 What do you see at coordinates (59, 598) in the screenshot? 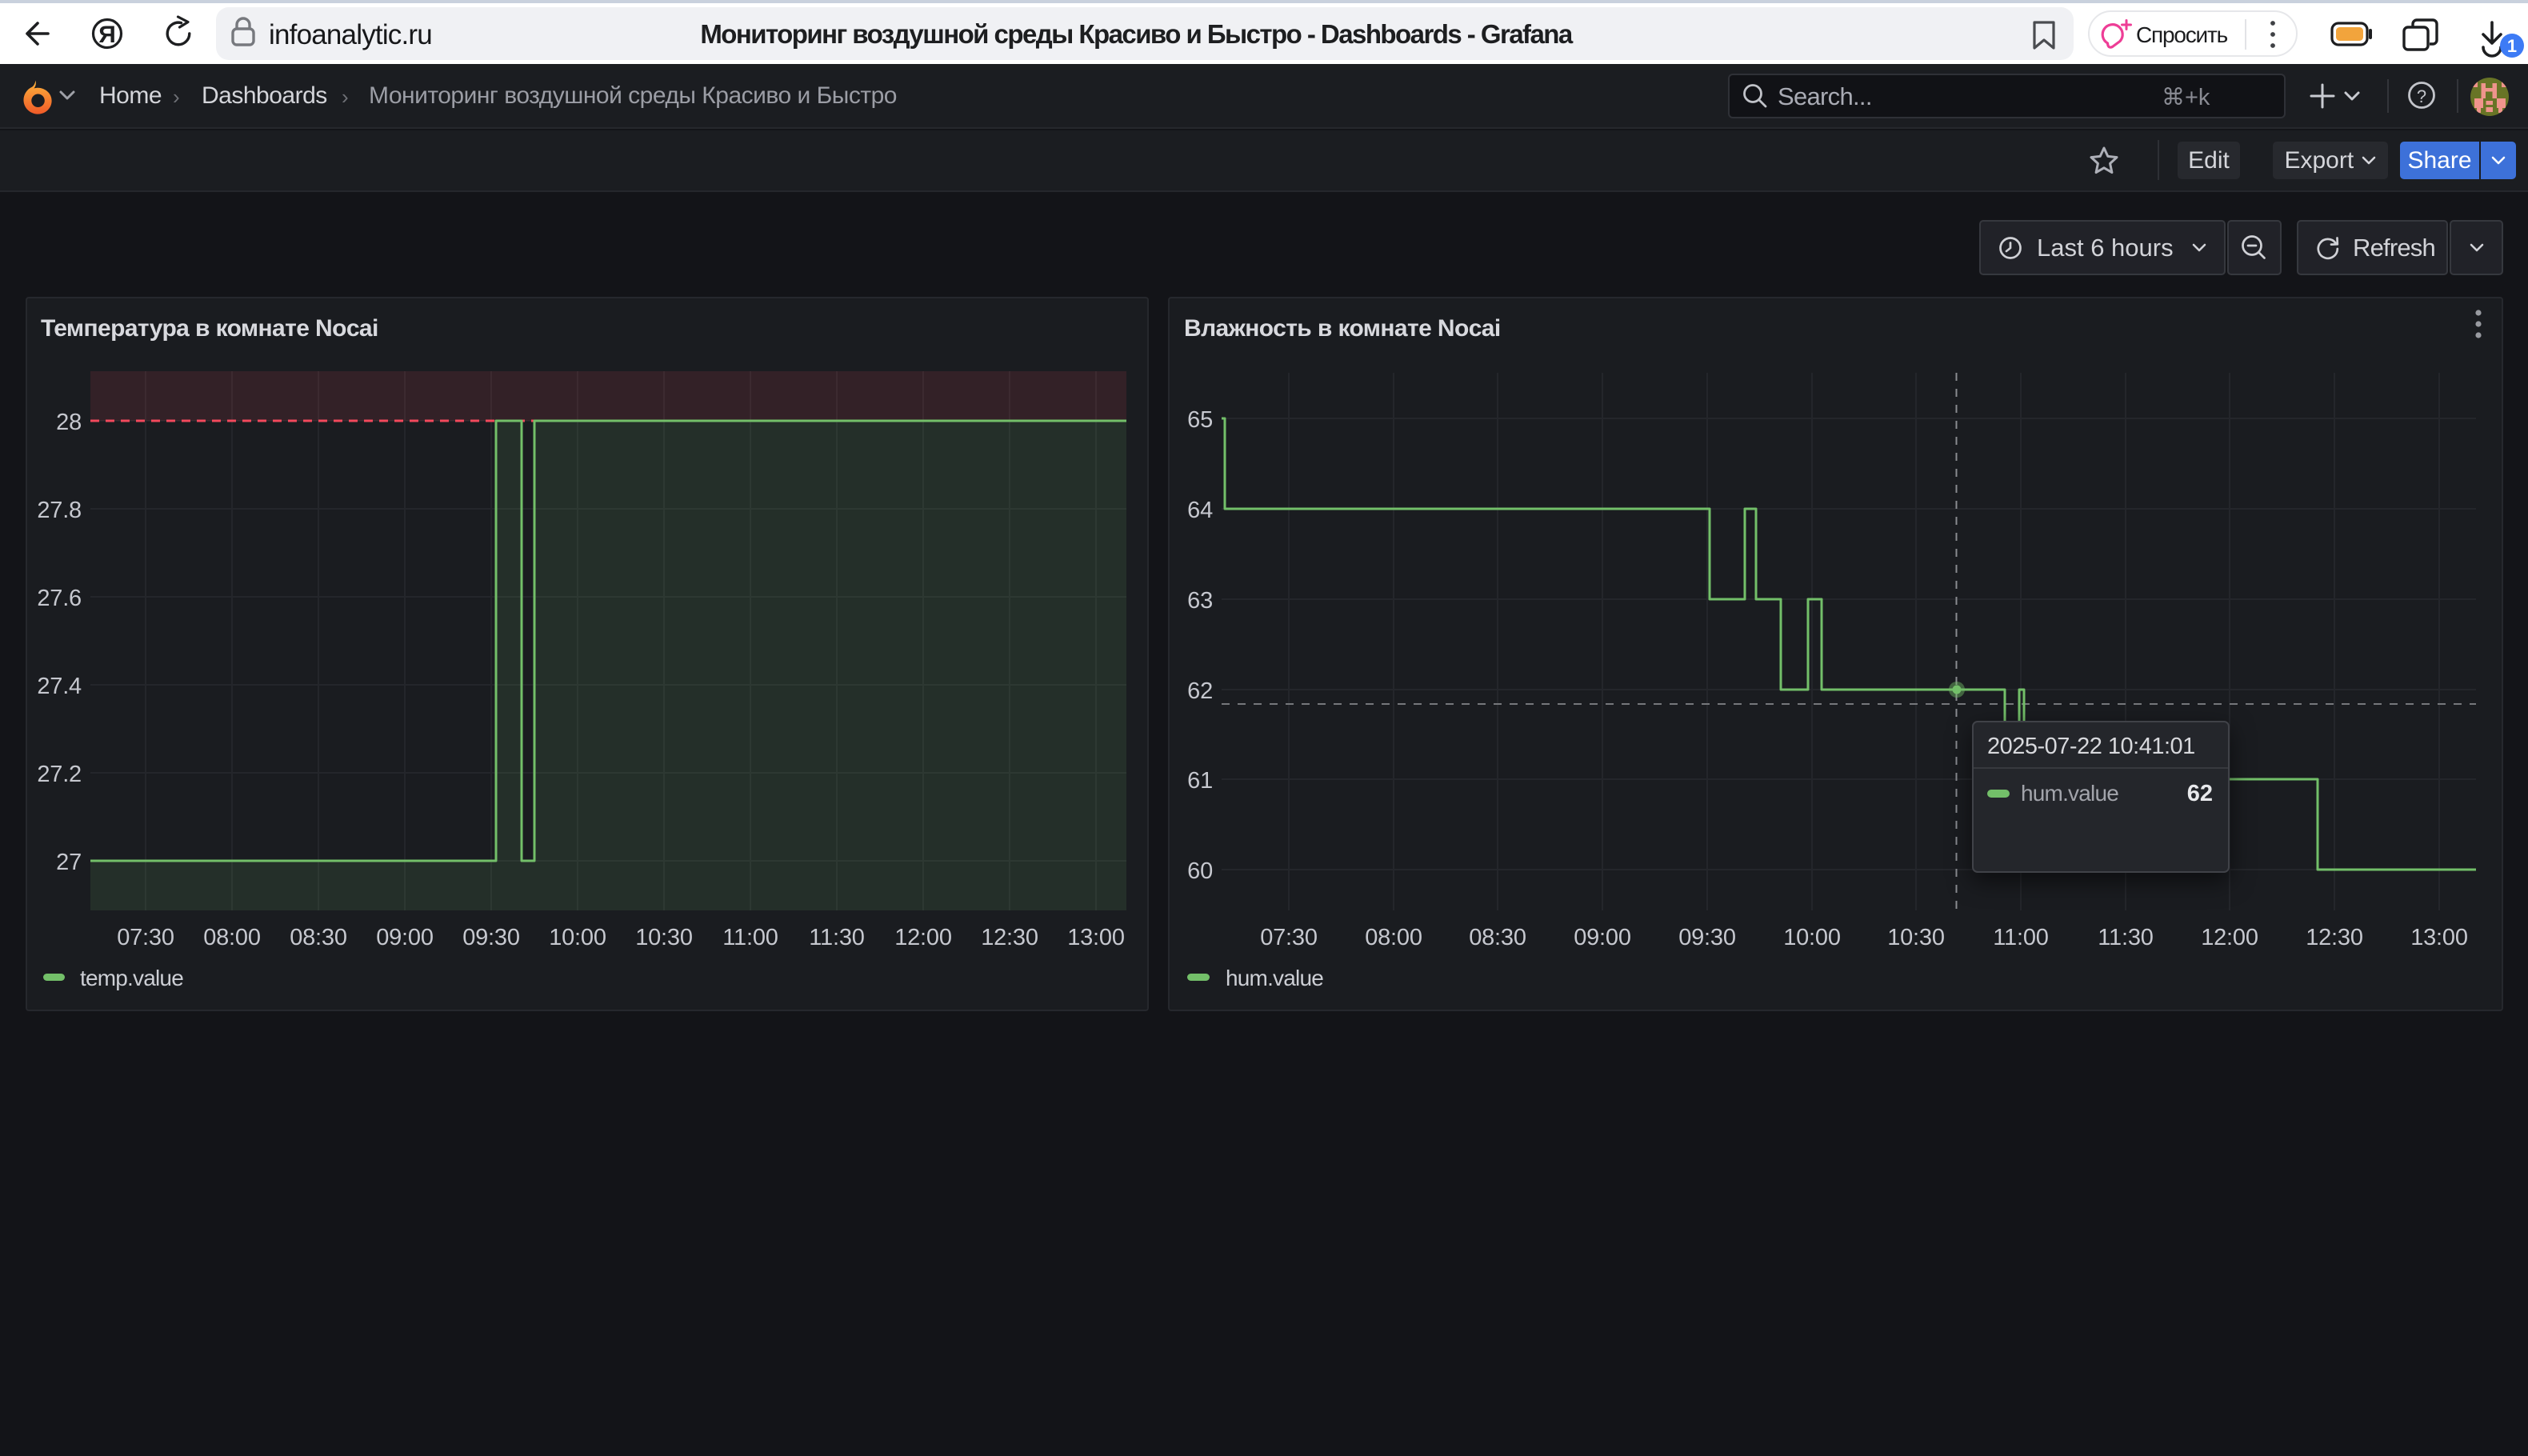
I see `svg-text: 27.6` at bounding box center [59, 598].